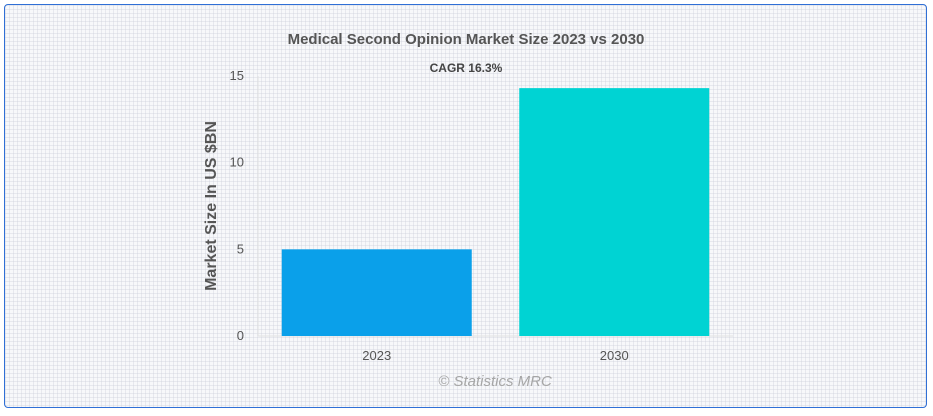 Image resolution: width=933 pixels, height=416 pixels. Describe the element at coordinates (495, 381) in the screenshot. I see `credit-text: © Statistics MRC` at that location.